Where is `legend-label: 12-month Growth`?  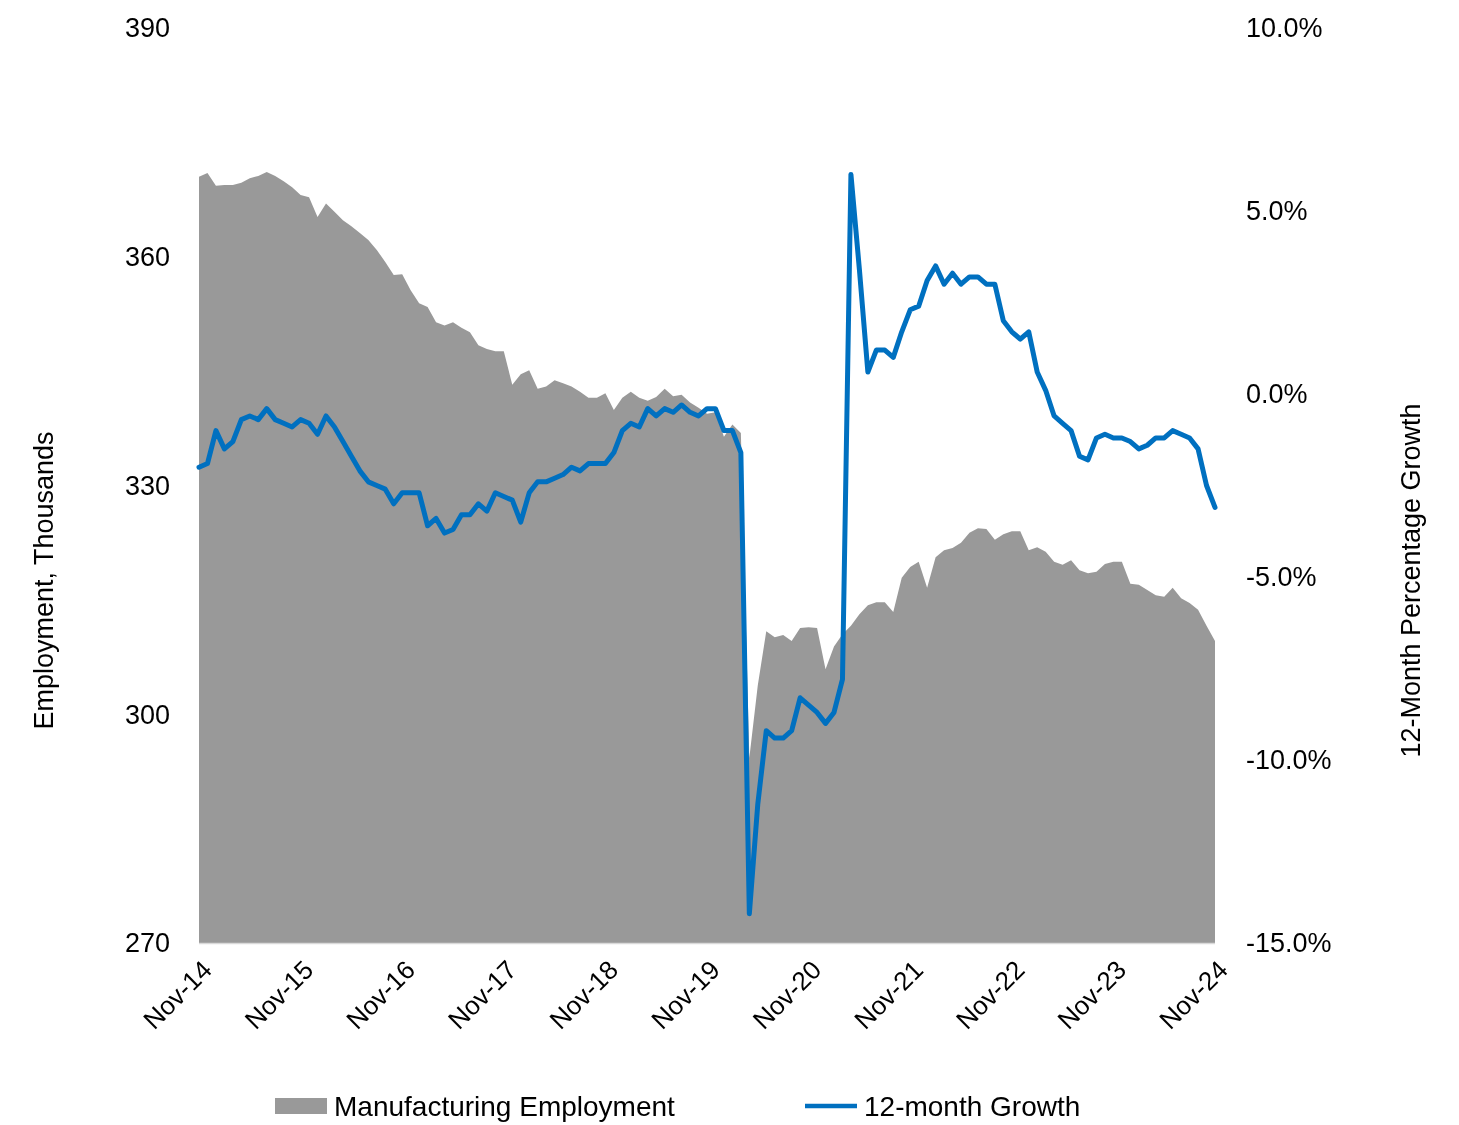
legend-label: 12-month Growth is located at coordinates (972, 1106).